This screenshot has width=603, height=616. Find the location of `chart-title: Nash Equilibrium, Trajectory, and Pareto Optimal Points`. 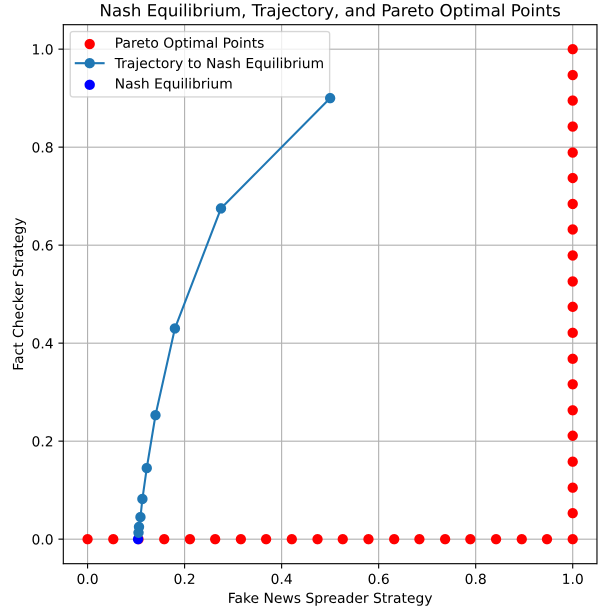

chart-title: Nash Equilibrium, Trajectory, and Pareto Optimal Points is located at coordinates (330, 12).